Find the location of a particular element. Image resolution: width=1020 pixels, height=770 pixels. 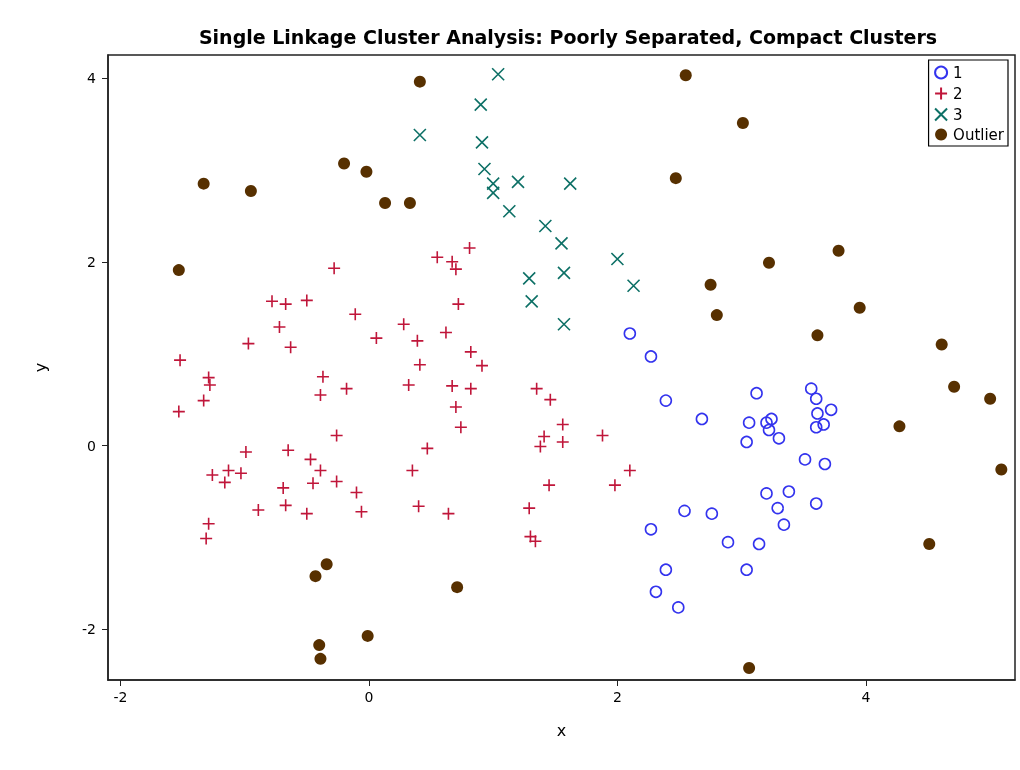

y-axis-title: y is located at coordinates (40, 367).